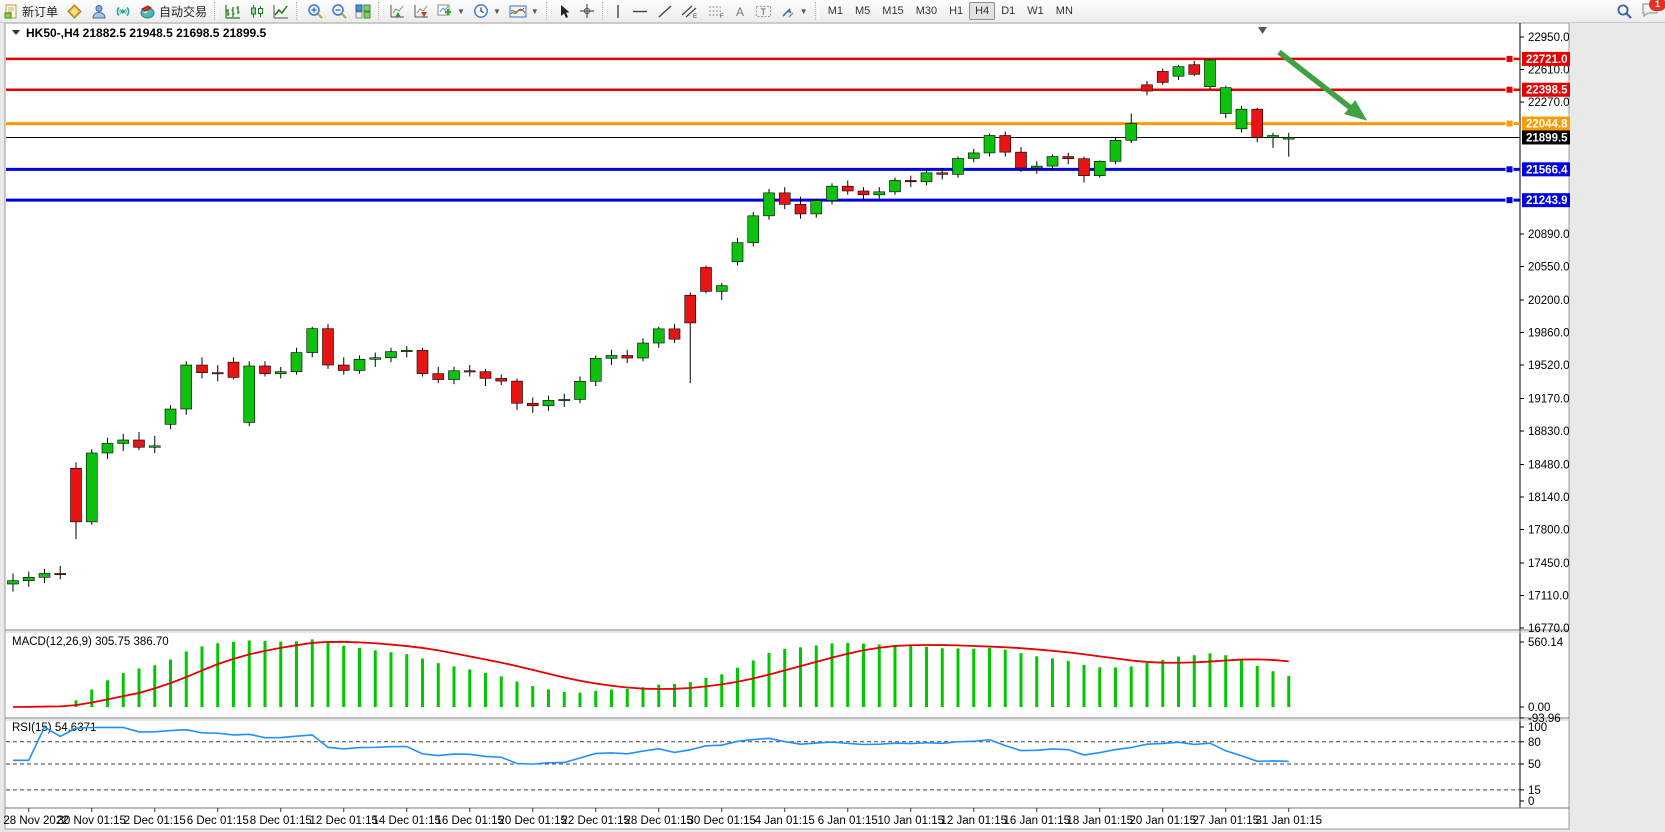 This screenshot has height=832, width=1665. What do you see at coordinates (1035, 11) in the screenshot?
I see `tab-timeframe-w1: W1` at bounding box center [1035, 11].